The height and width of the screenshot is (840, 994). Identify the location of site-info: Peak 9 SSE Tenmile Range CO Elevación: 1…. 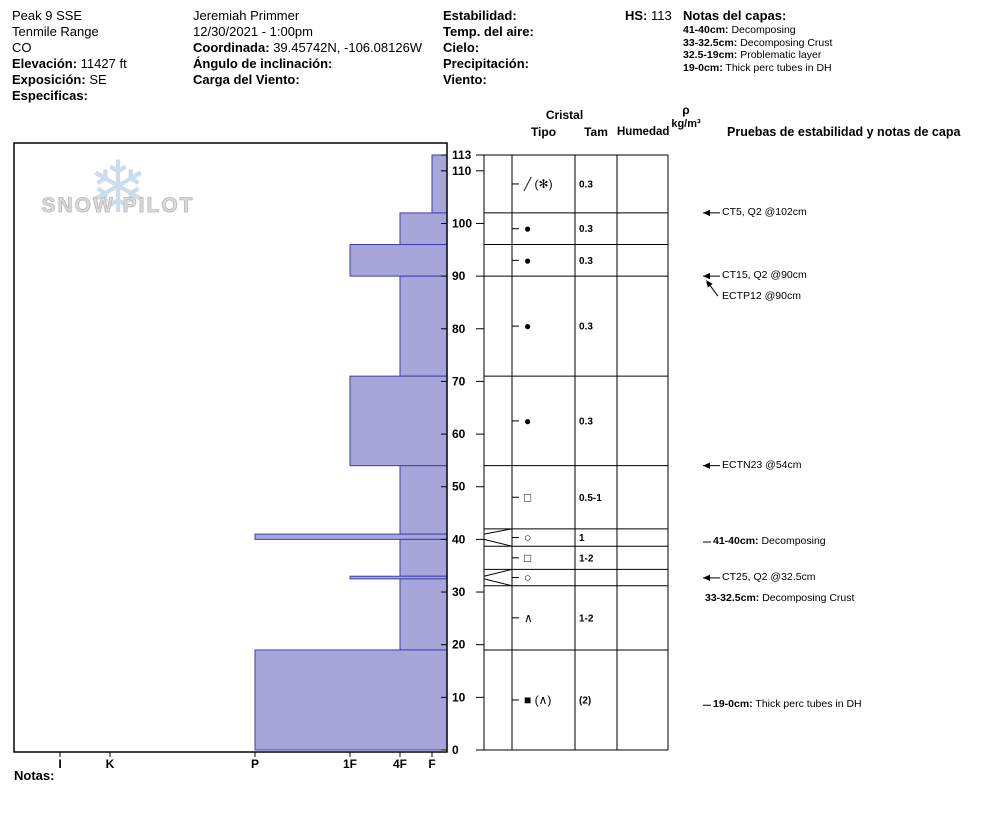
(69, 56).